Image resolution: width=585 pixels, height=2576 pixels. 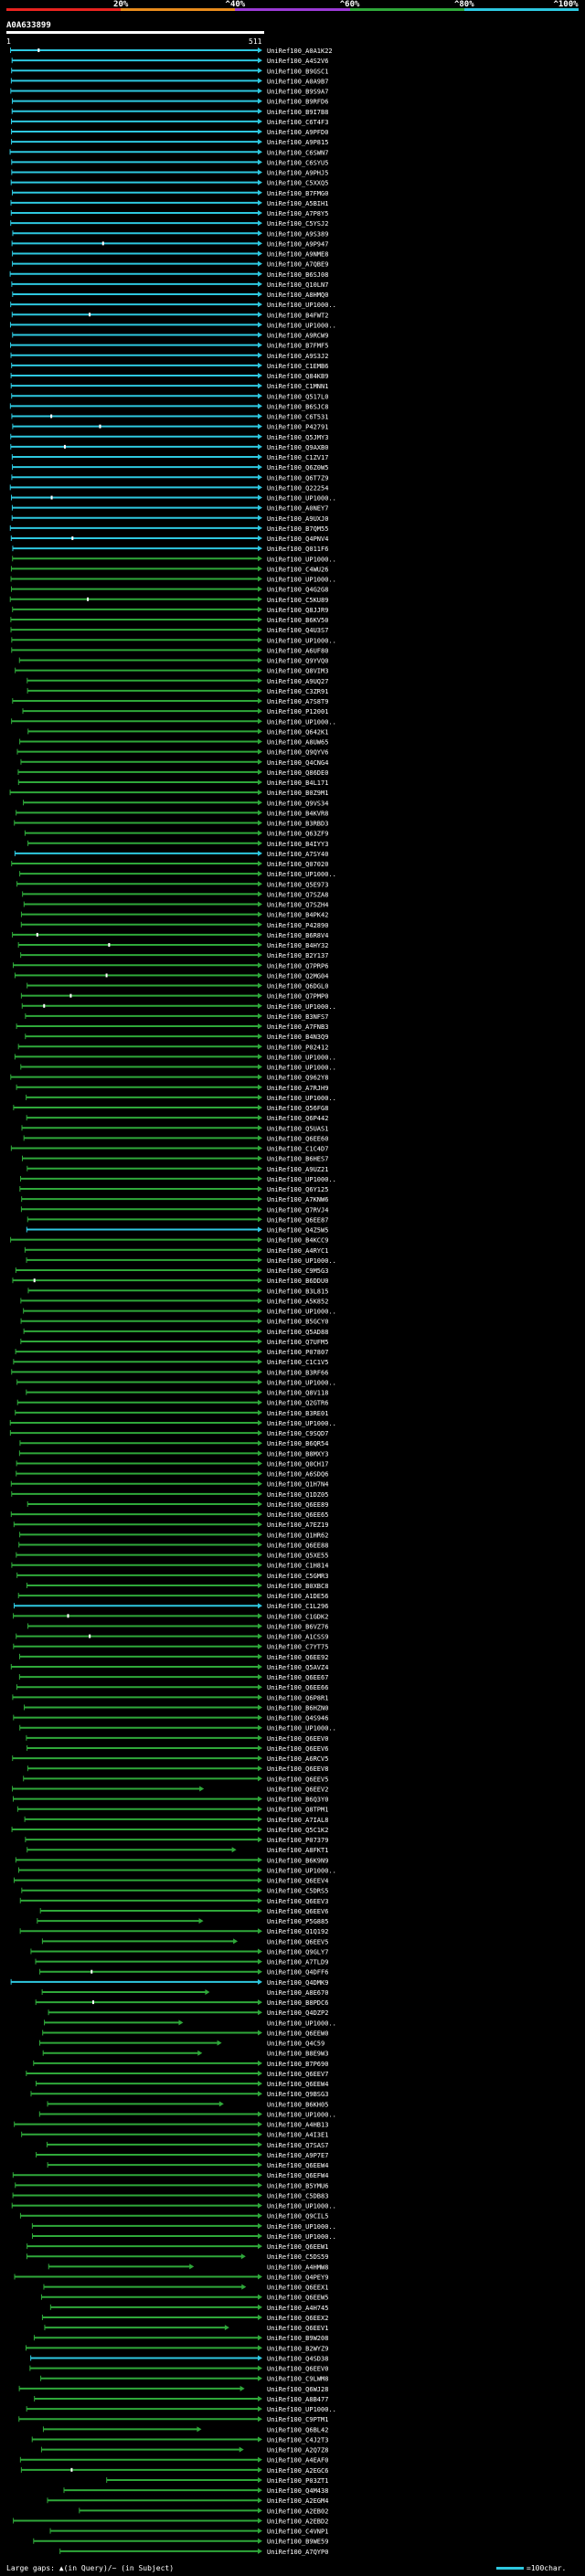 What do you see at coordinates (298, 1789) in the screenshot?
I see `hit-label: UniRef100_Q6EEV2` at bounding box center [298, 1789].